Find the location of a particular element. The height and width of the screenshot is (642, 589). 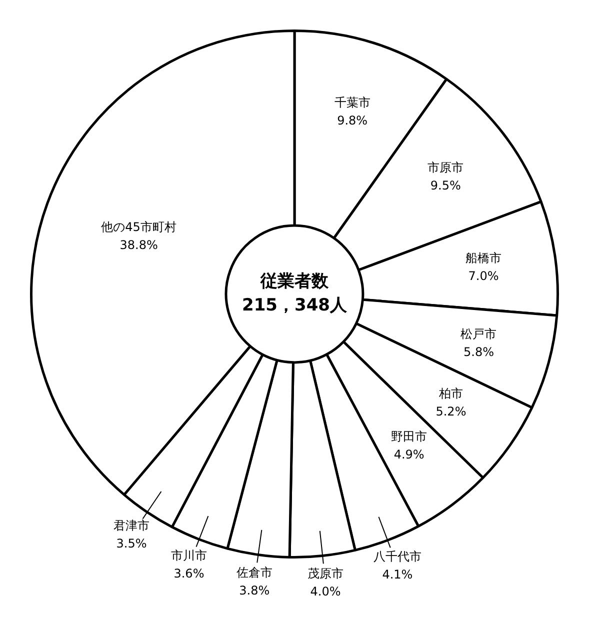

slice-label: 八千代市 is located at coordinates (397, 557).